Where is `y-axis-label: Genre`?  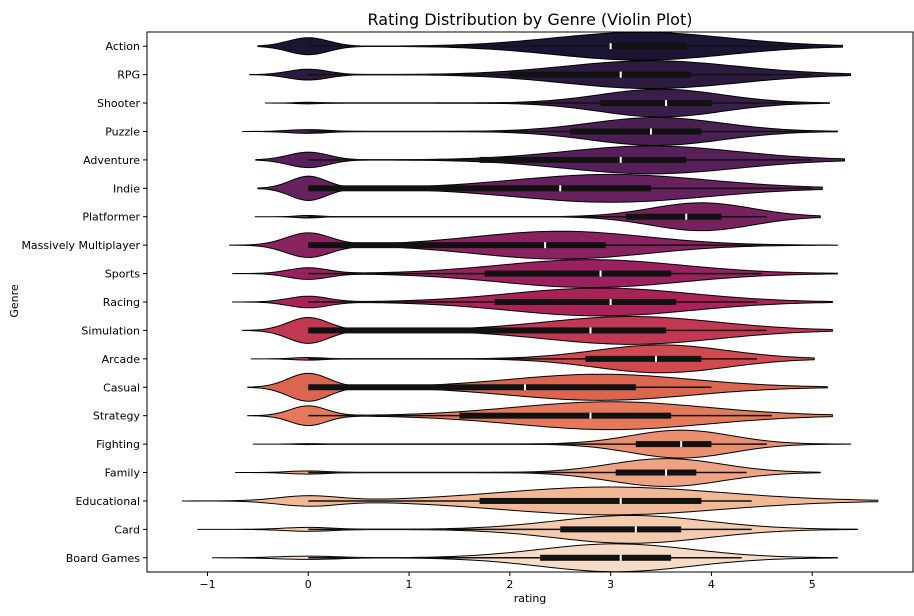 y-axis-label: Genre is located at coordinates (14, 301).